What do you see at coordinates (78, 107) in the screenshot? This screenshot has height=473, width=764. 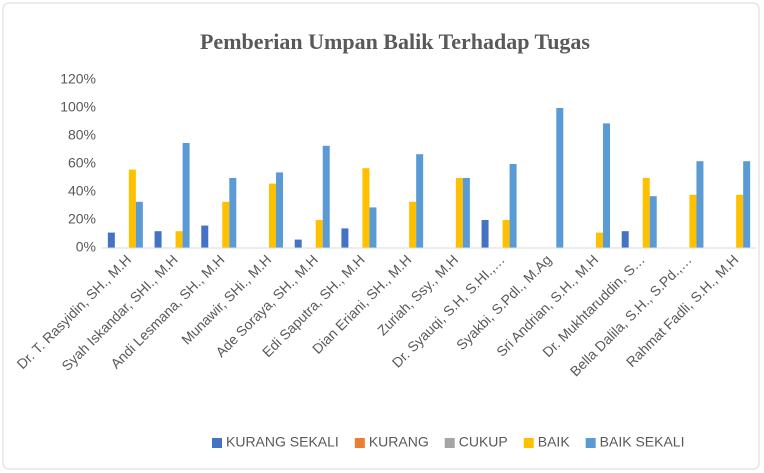 I see `y-tick-label: 100%` at bounding box center [78, 107].